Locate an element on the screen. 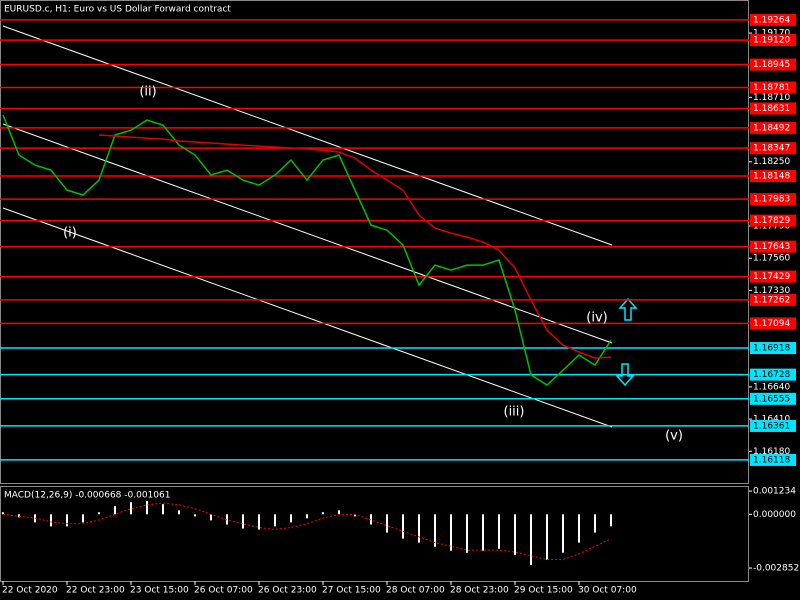 This screenshot has height=600, width=800. level-label: 1.16918 is located at coordinates (771, 349).